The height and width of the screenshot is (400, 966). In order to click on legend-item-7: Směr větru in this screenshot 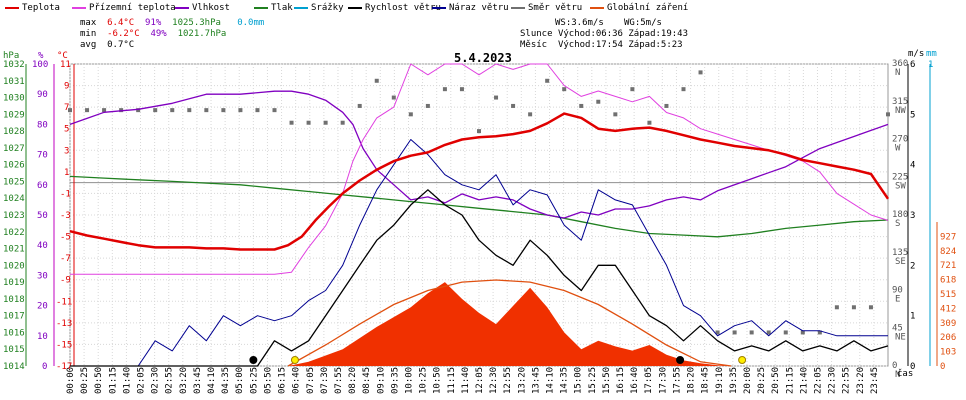, I will do `click(546, 8)`.